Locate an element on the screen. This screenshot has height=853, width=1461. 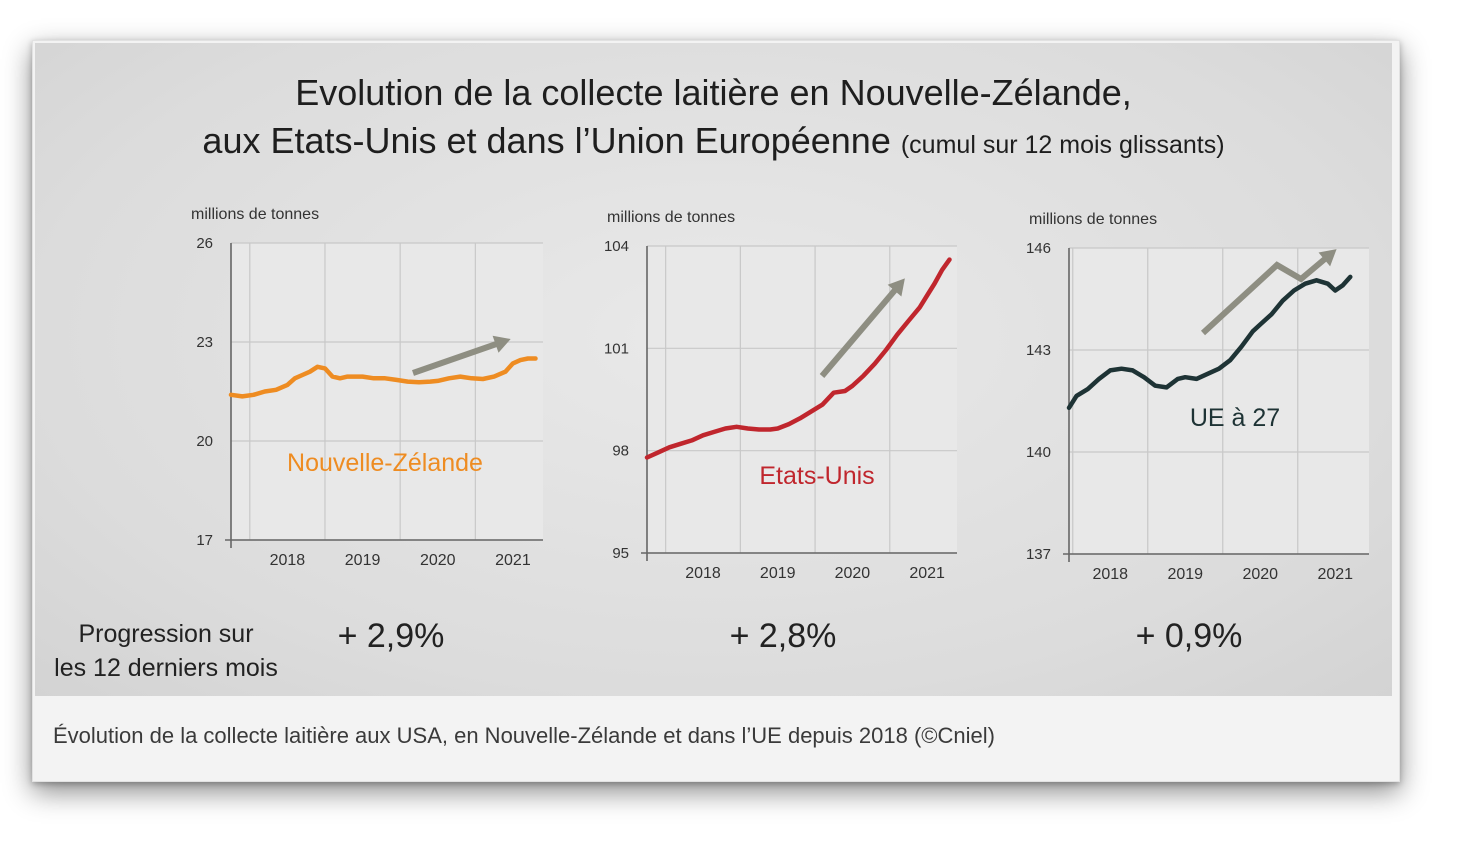
us-ytick-label: 95 is located at coordinates (620, 553).